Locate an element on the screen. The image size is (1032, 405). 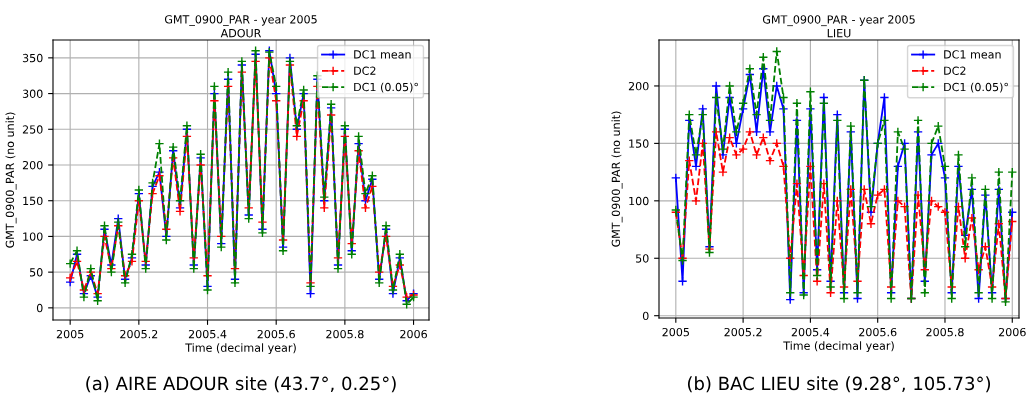
y-tick-label: 250 is located at coordinates (32, 129).